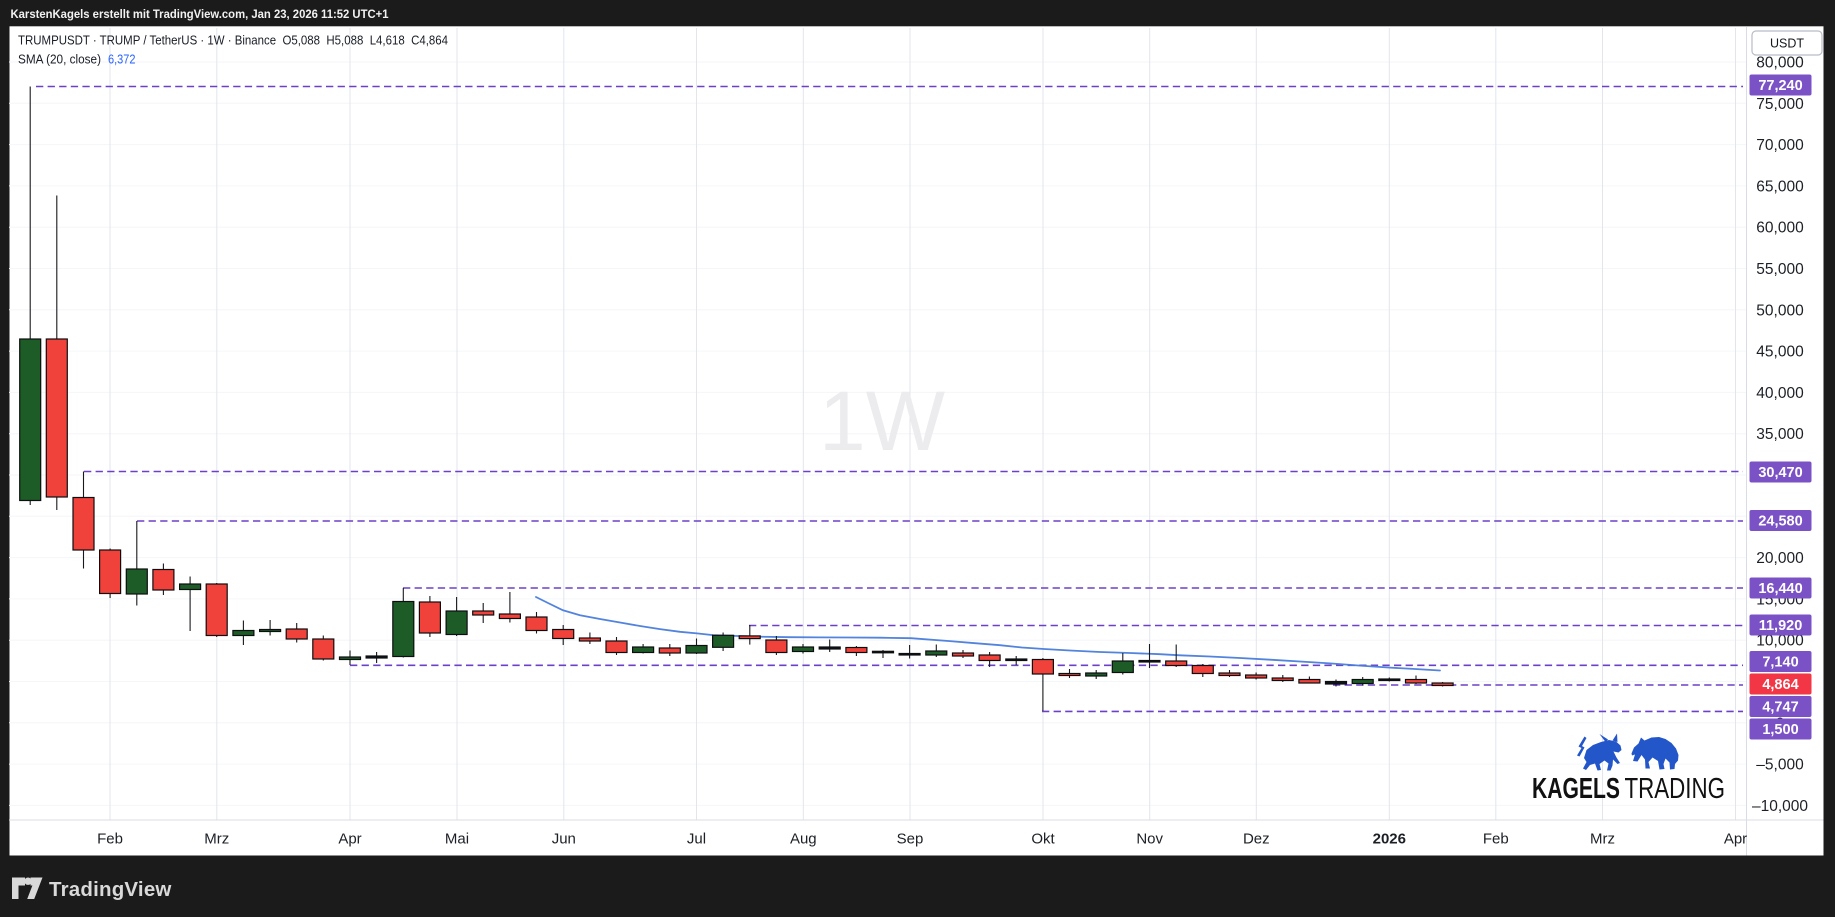 The image size is (1835, 917). What do you see at coordinates (910, 839) in the screenshot?
I see `svg-text: Sep` at bounding box center [910, 839].